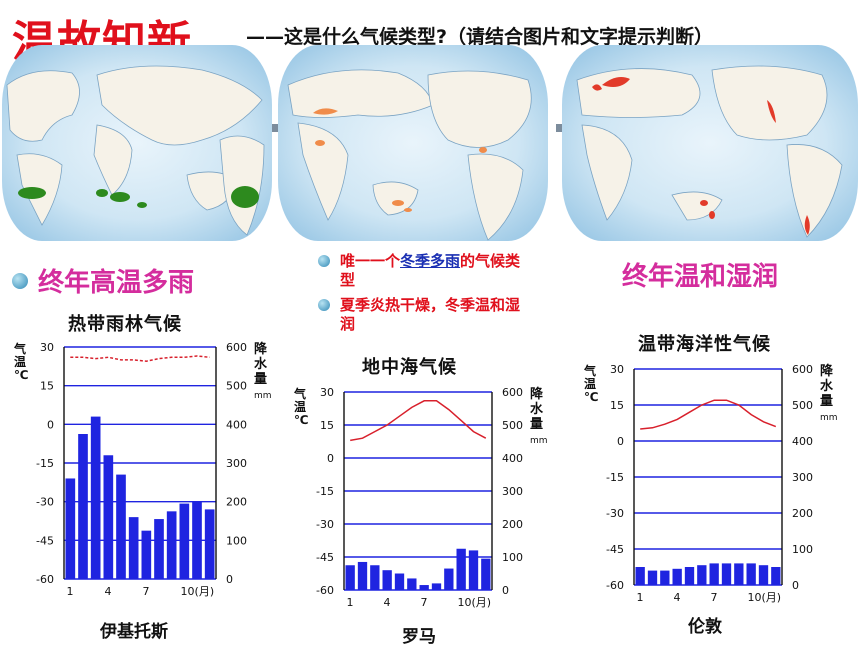  Describe the element at coordinates (802, 405) in the screenshot. I see `precip-tick-label: 500` at that location.